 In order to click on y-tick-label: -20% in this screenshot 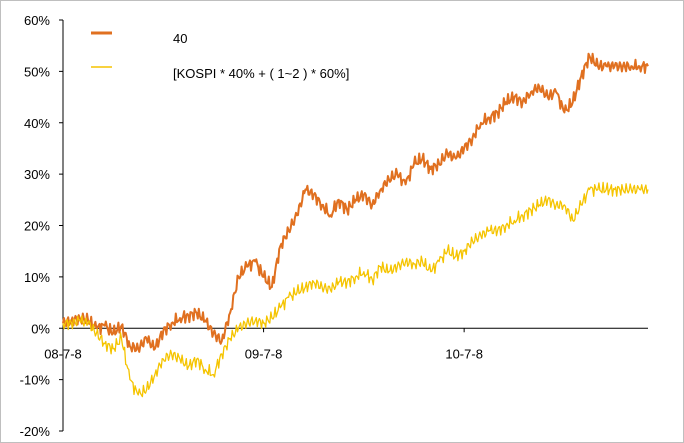, I will do `click(35, 431)`.